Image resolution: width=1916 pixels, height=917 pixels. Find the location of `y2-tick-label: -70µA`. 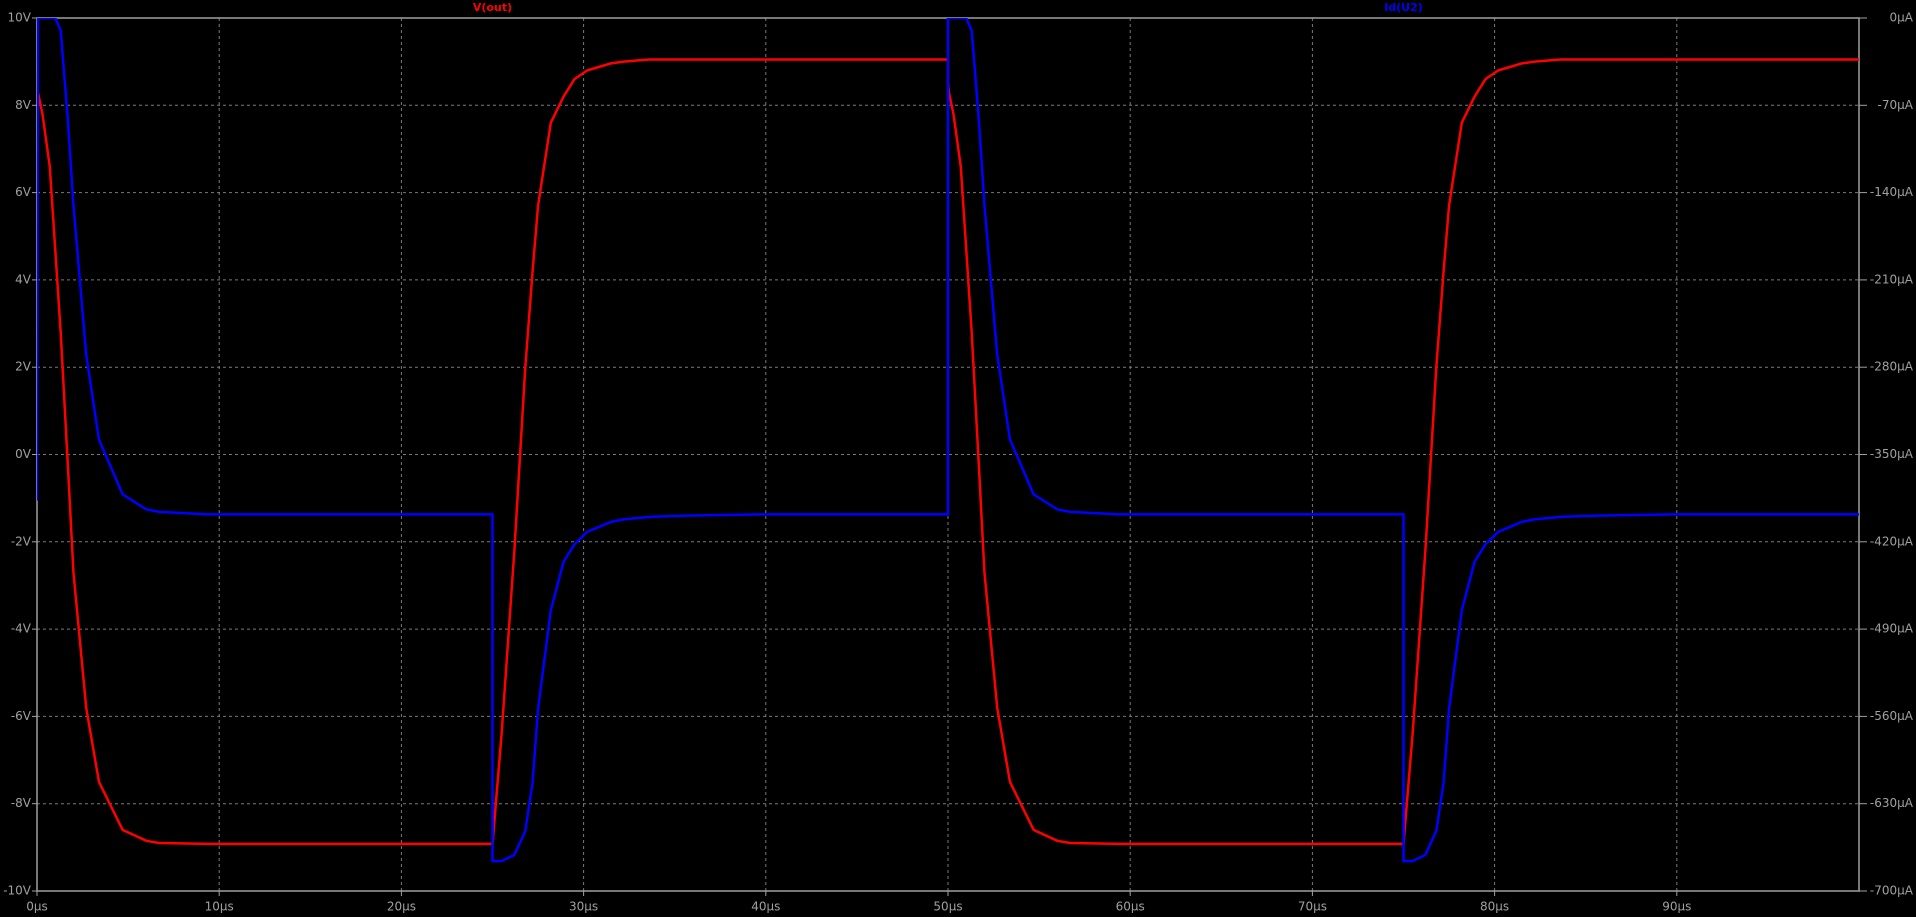

y2-tick-label: -70µA is located at coordinates (1896, 105).